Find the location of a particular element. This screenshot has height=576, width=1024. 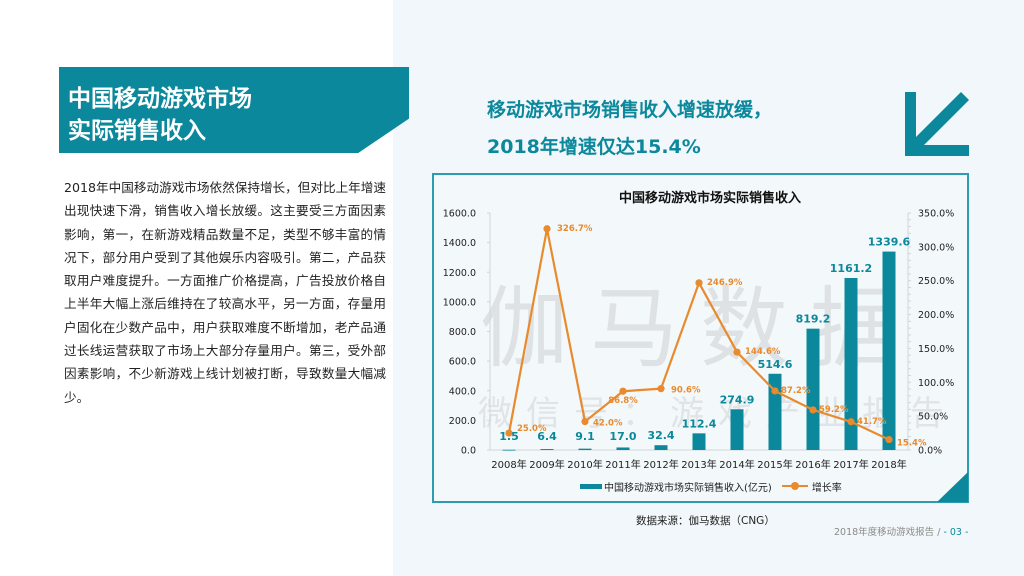

arrow-down-left-icon is located at coordinates (937, 124).